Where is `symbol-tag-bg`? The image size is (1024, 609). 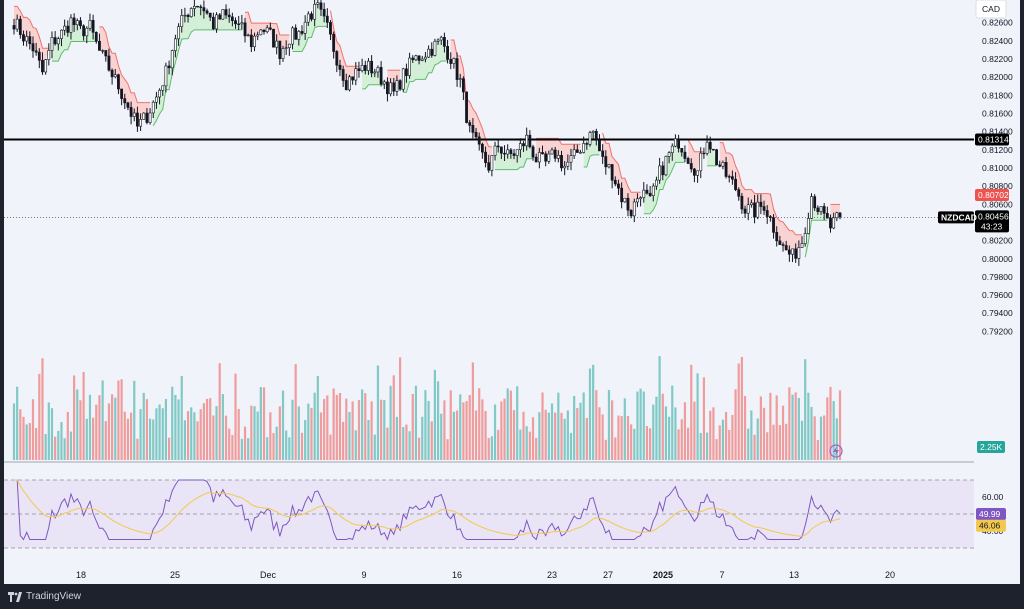
symbol-tag-bg is located at coordinates (956, 217).